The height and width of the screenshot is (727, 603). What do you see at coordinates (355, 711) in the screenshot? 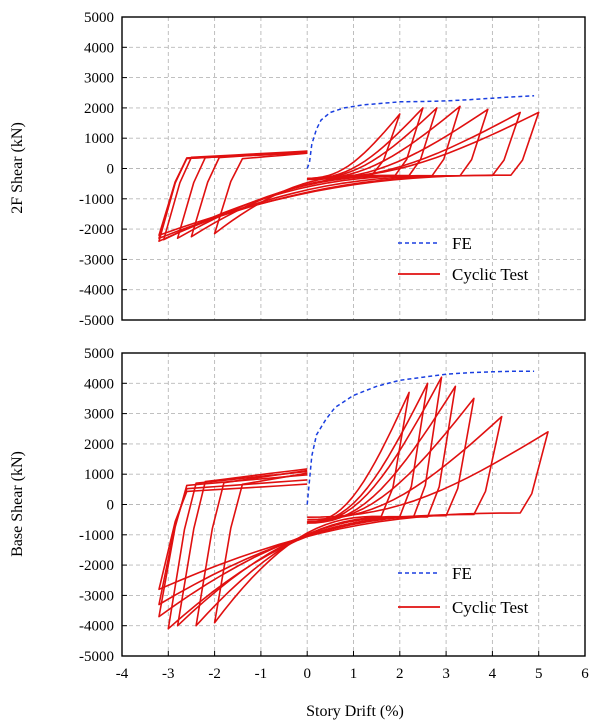
I see `xlabel-bottom: Story Drift (%)` at bounding box center [355, 711].